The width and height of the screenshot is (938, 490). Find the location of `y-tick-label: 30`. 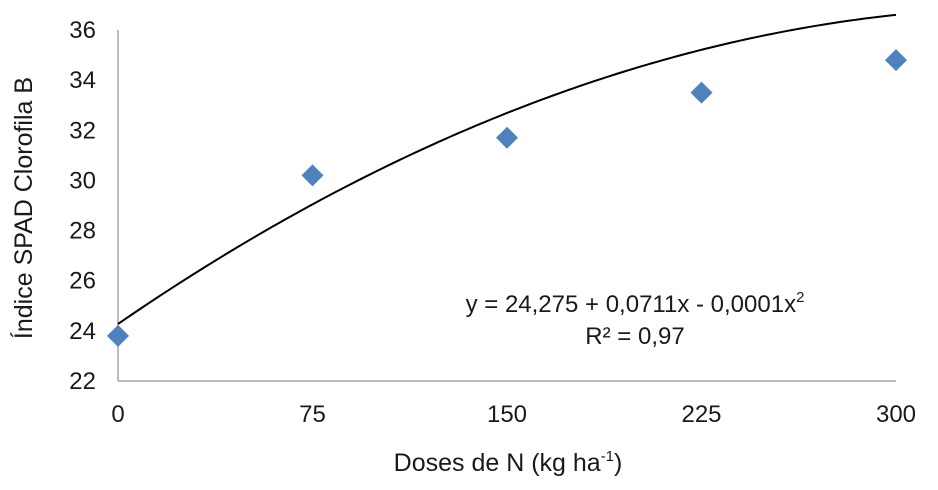

y-tick-label: 30 is located at coordinates (82, 180).